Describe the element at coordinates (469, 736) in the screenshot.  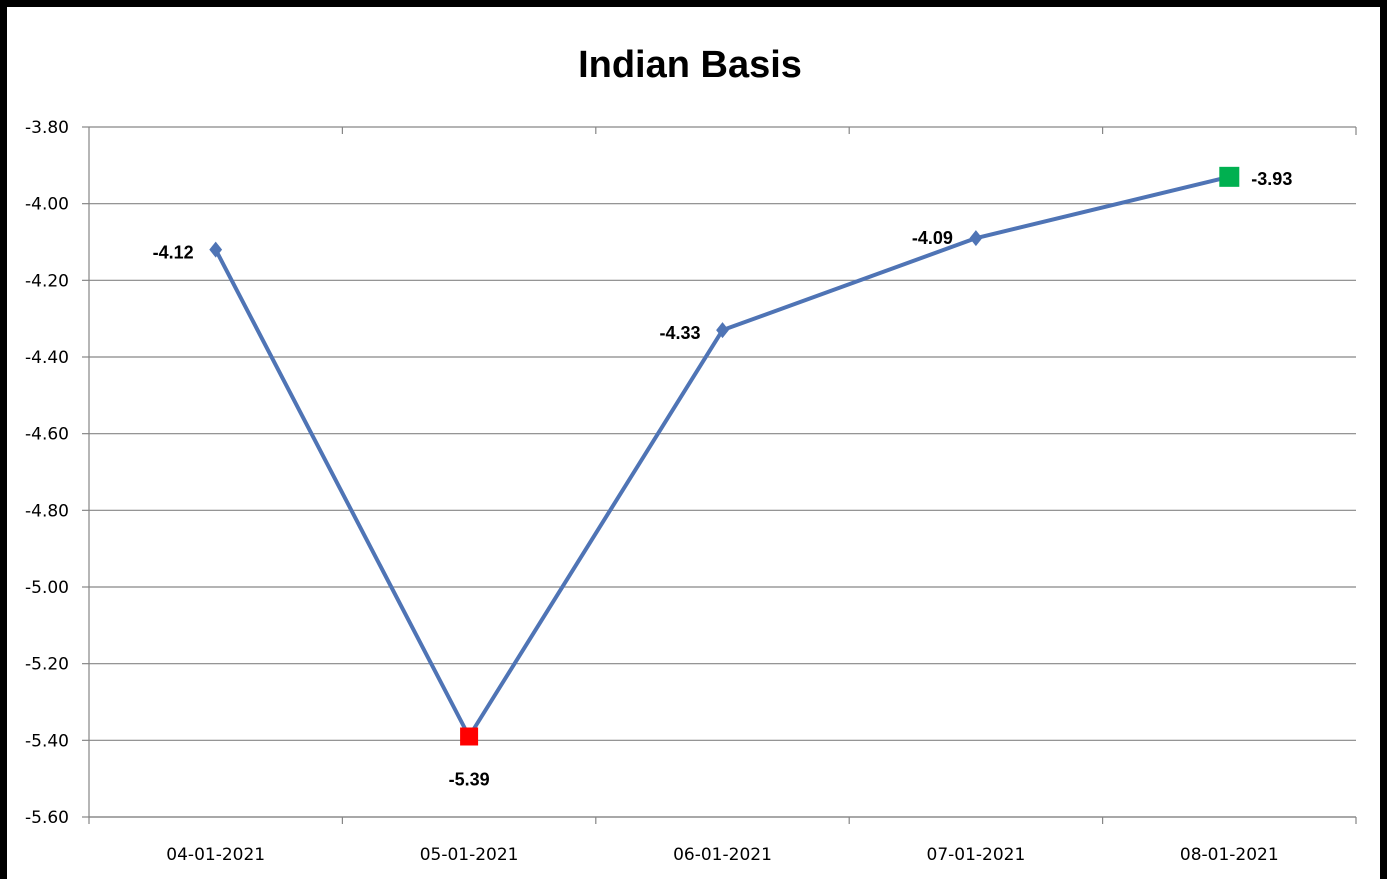
I see `min-point-marker` at that location.